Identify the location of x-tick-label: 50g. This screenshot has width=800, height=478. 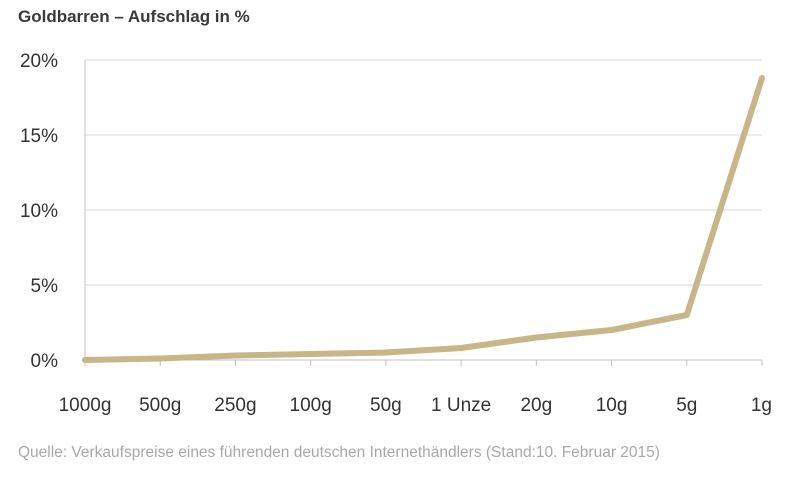
(386, 405).